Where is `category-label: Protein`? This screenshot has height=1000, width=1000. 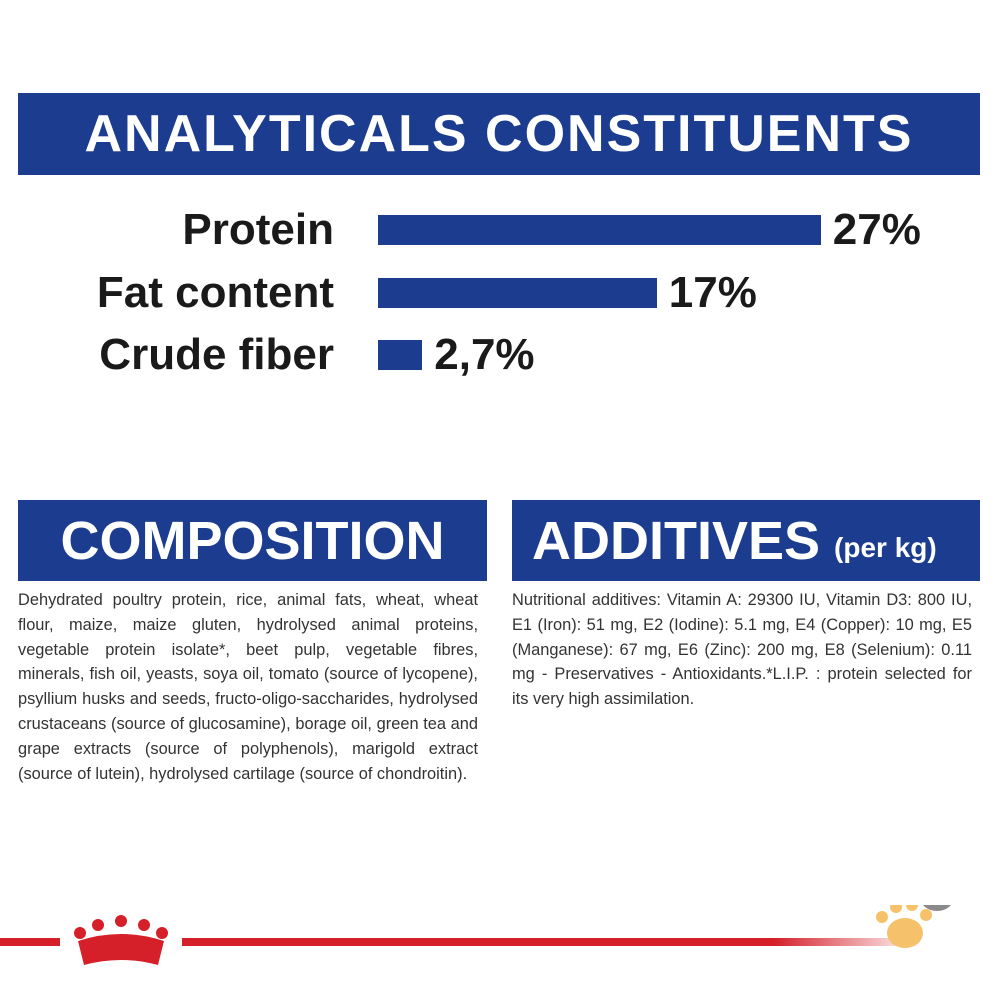 category-label: Protein is located at coordinates (258, 229).